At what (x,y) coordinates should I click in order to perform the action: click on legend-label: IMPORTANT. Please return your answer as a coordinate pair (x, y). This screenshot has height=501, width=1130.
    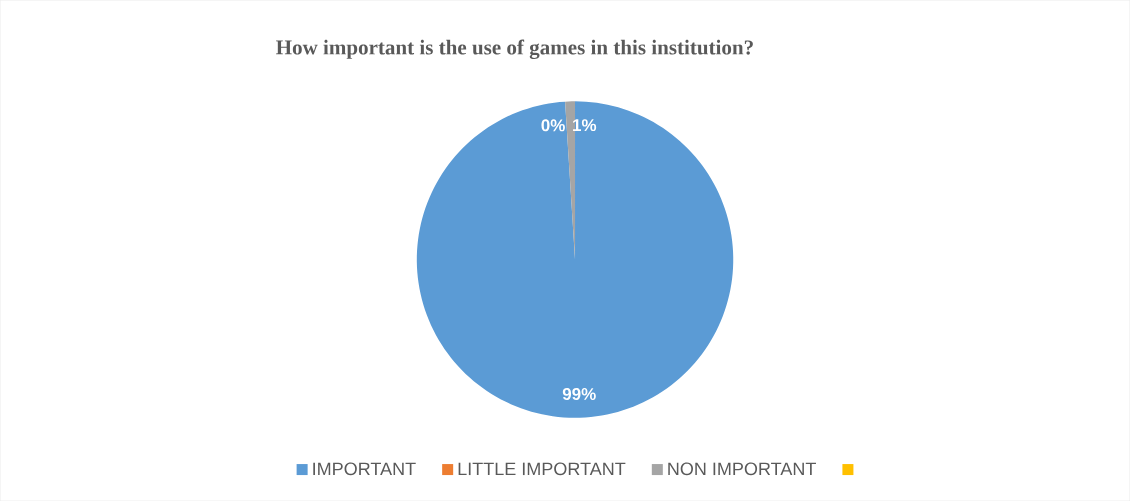
    Looking at the image, I should click on (364, 469).